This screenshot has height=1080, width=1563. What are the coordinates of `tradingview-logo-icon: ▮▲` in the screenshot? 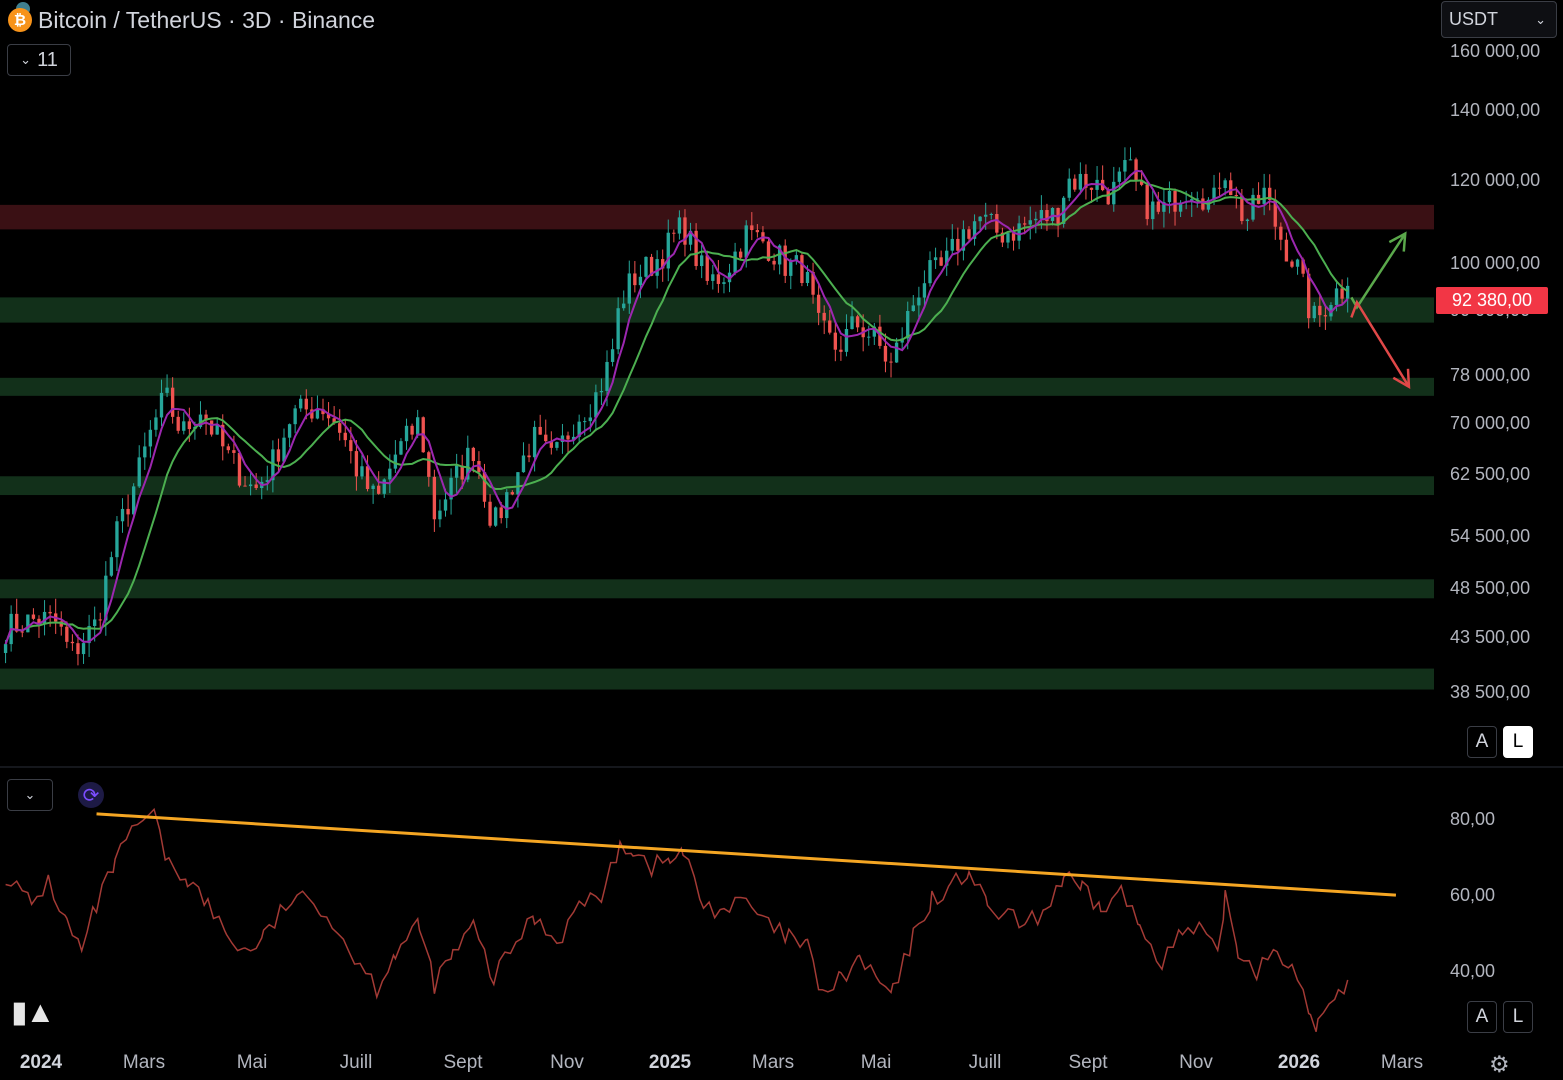 It's located at (33, 1012).